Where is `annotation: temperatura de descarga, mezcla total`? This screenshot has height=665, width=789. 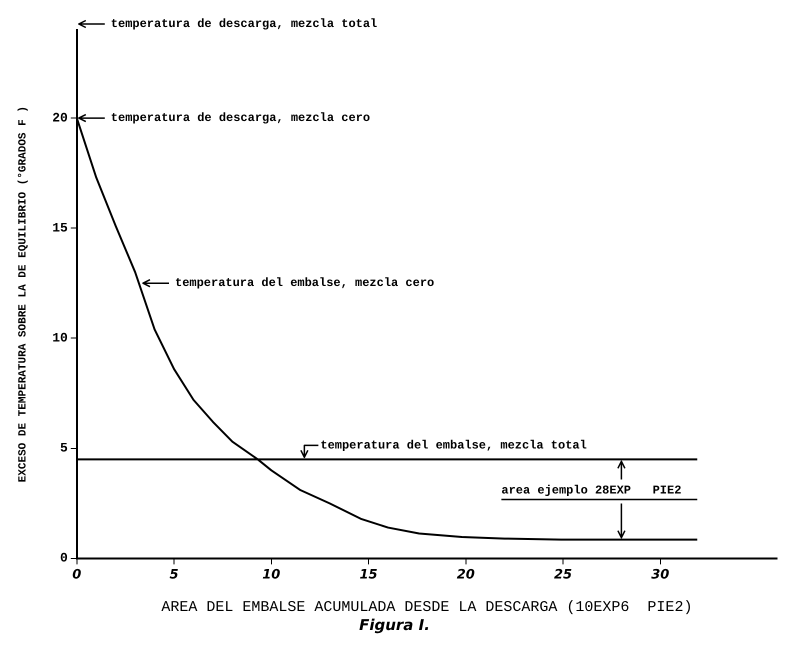 annotation: temperatura de descarga, mezcla total is located at coordinates (244, 24).